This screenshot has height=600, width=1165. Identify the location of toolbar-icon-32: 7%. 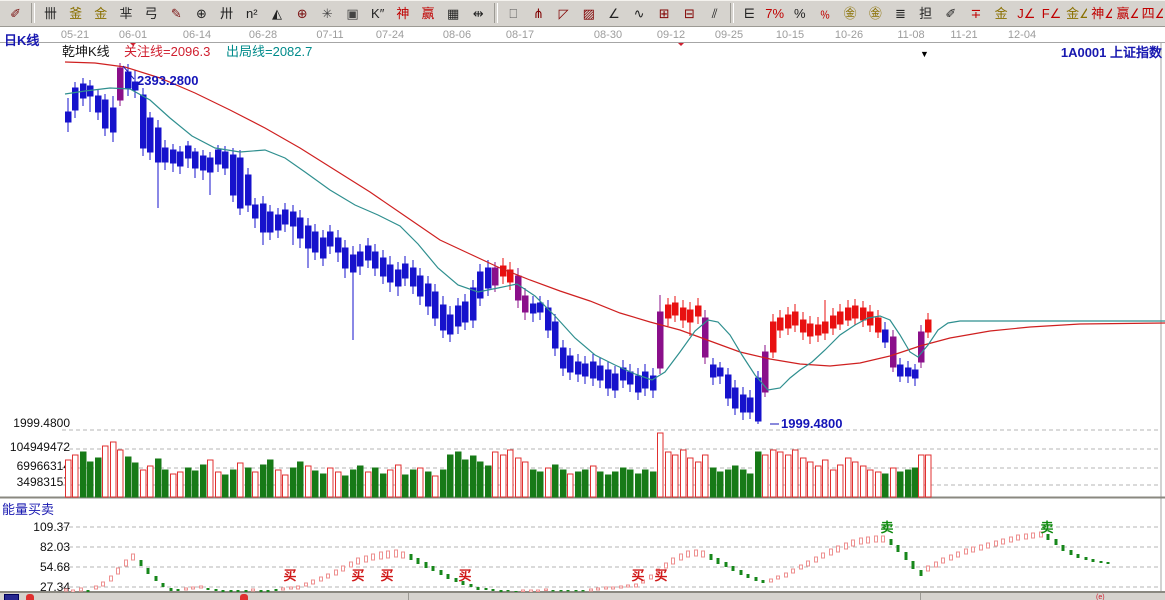
(775, 13).